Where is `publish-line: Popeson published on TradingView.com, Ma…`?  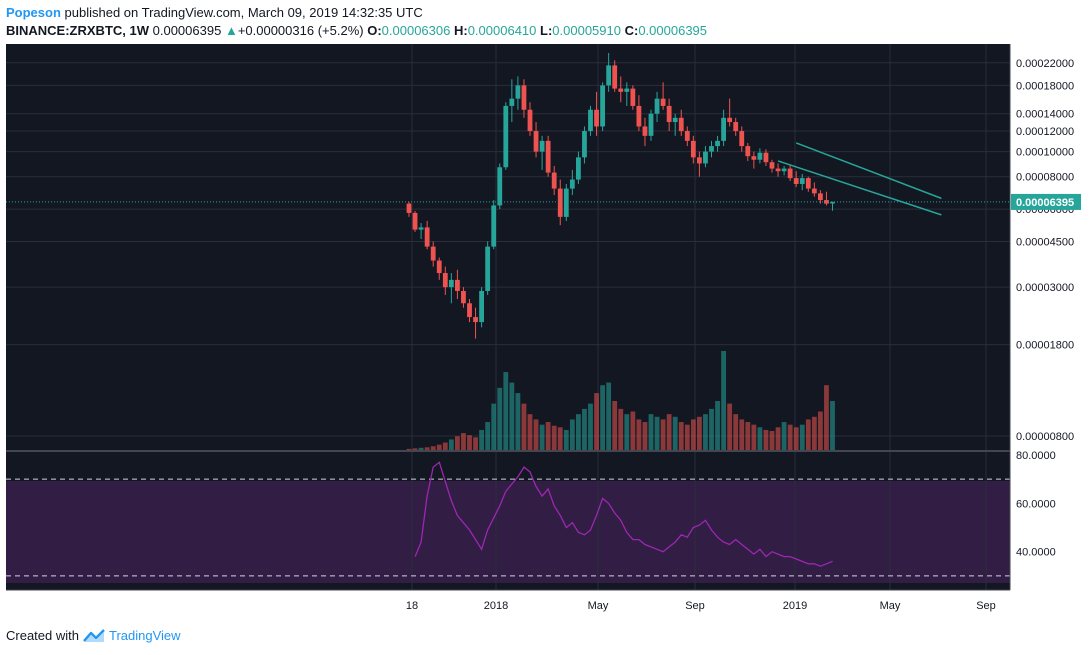
publish-line: Popeson published on TradingView.com, Ma… is located at coordinates (356, 13).